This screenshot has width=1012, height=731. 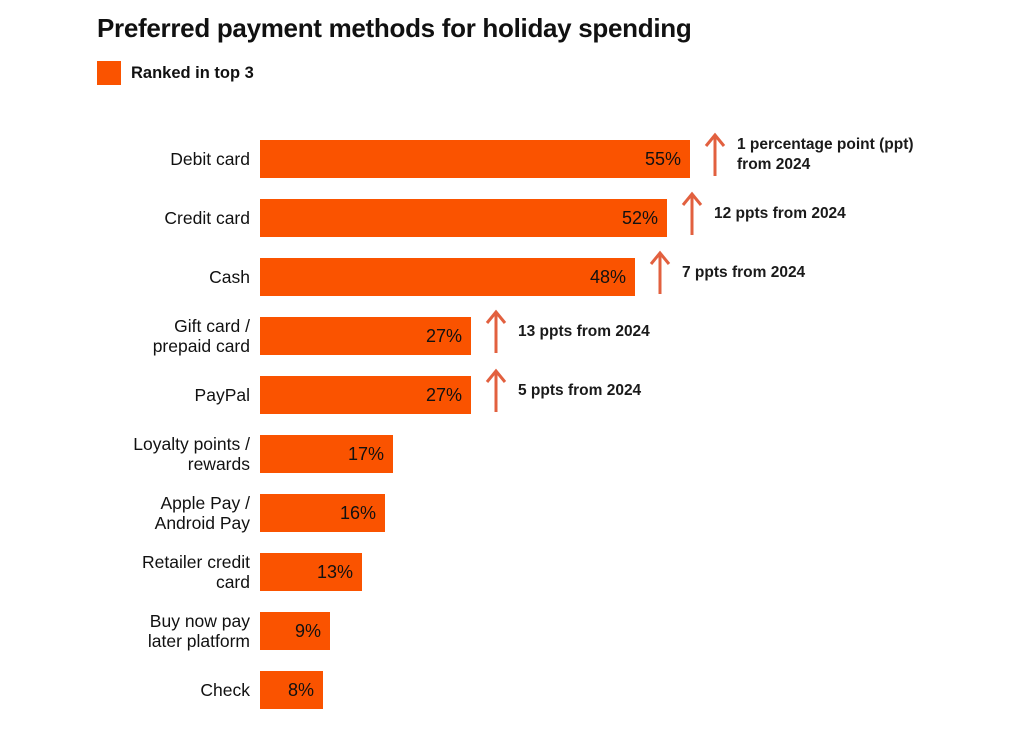 I want to click on change-text: 7 ppts from 2024, so click(x=743, y=273).